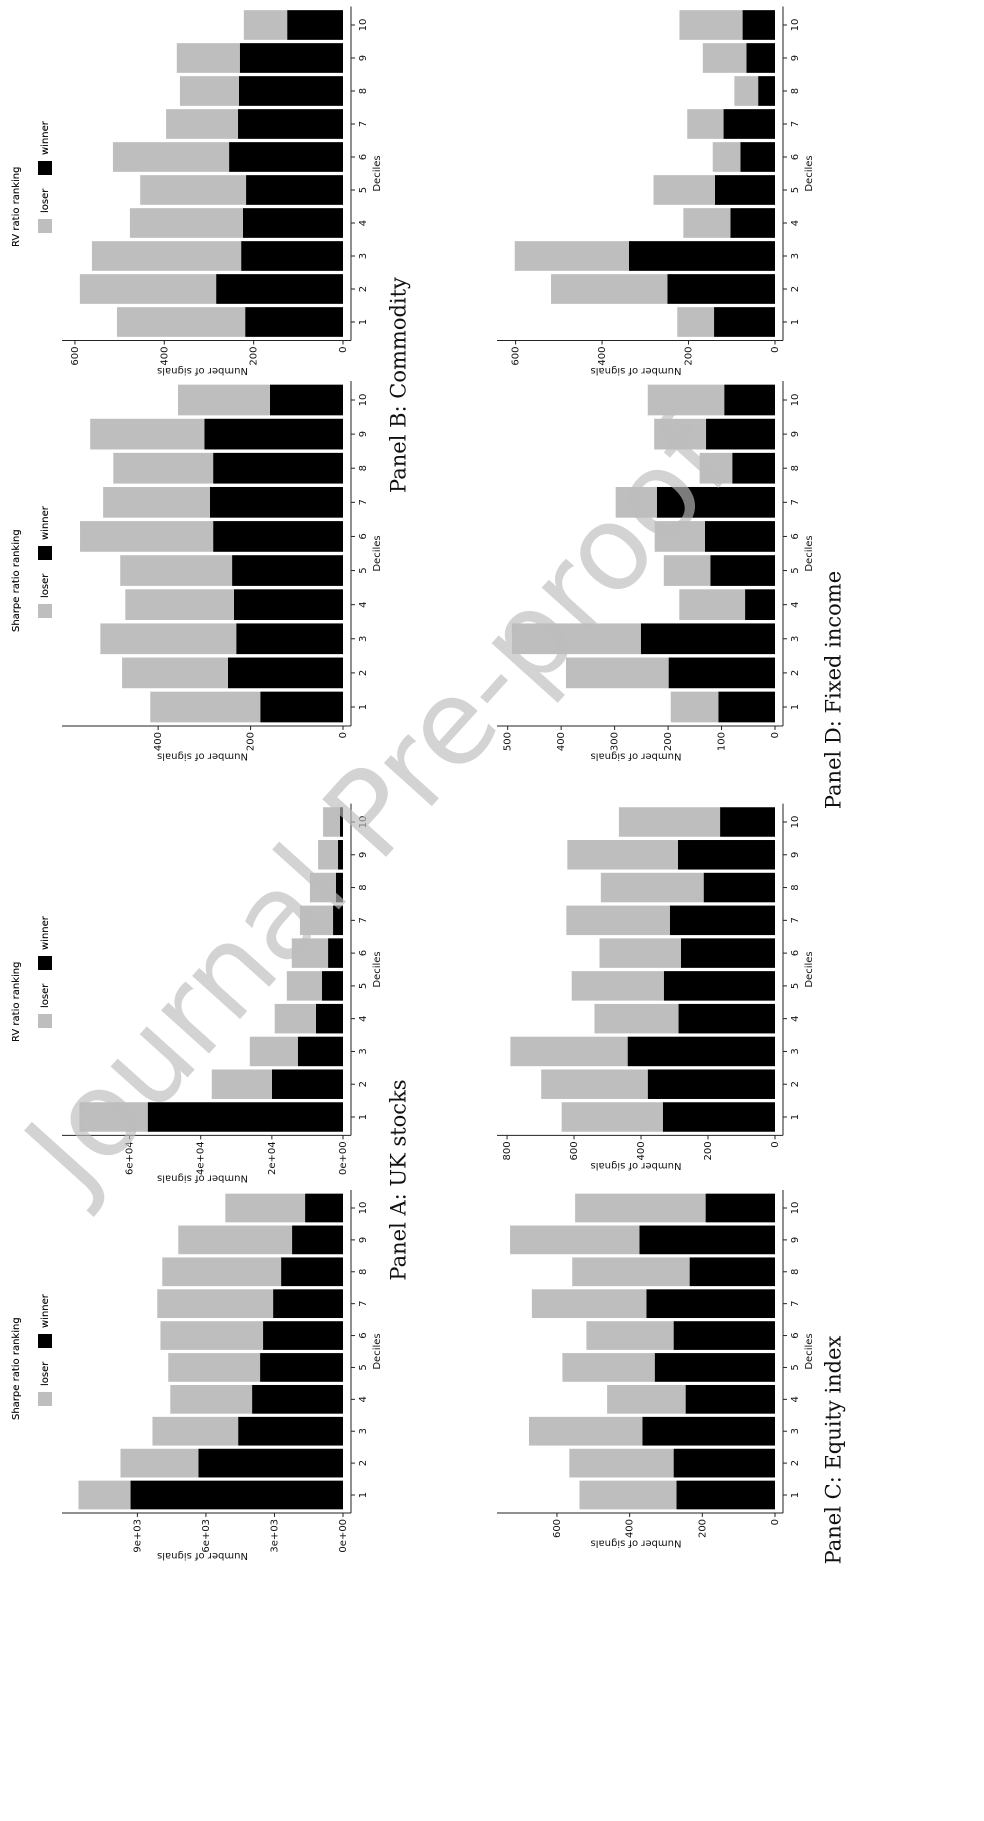  Describe the element at coordinates (507, 1150) in the screenshot. I see `y-tick-label: 800` at that location.